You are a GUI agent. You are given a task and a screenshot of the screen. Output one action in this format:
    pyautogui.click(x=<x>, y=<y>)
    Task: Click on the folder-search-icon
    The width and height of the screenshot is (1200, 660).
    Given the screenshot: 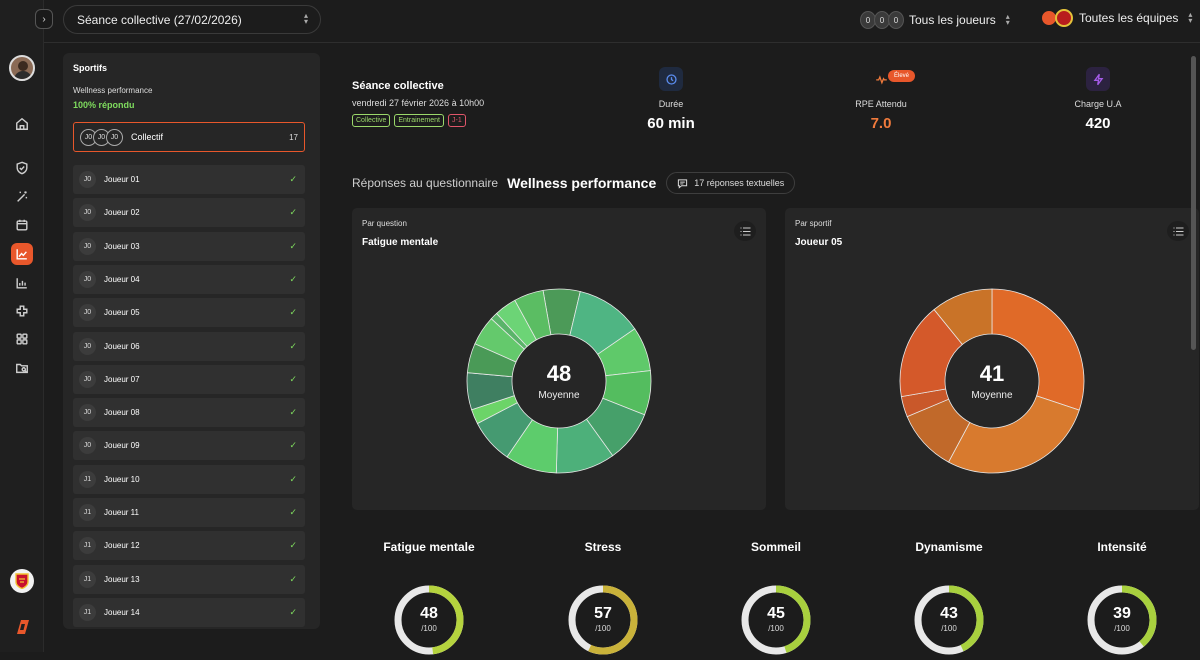 What is the action you would take?
    pyautogui.click(x=22, y=368)
    